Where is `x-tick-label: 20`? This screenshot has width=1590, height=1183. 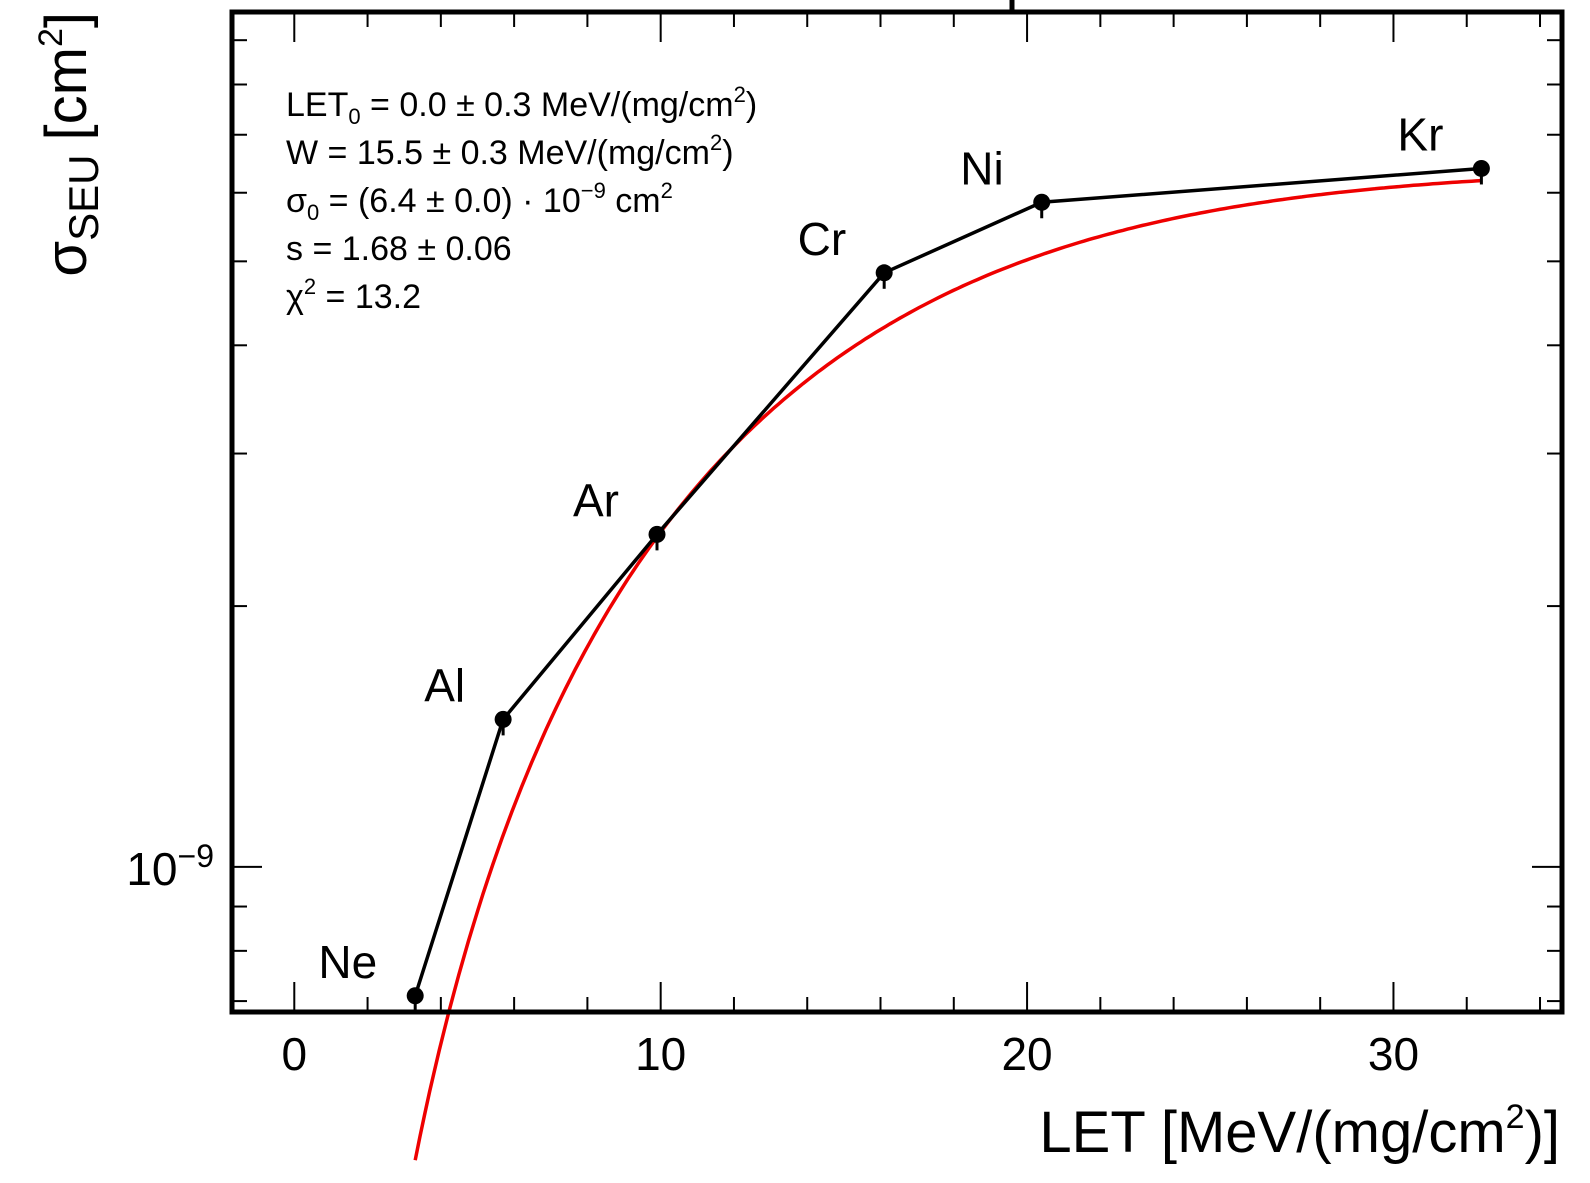
x-tick-label: 20 is located at coordinates (1026, 1054).